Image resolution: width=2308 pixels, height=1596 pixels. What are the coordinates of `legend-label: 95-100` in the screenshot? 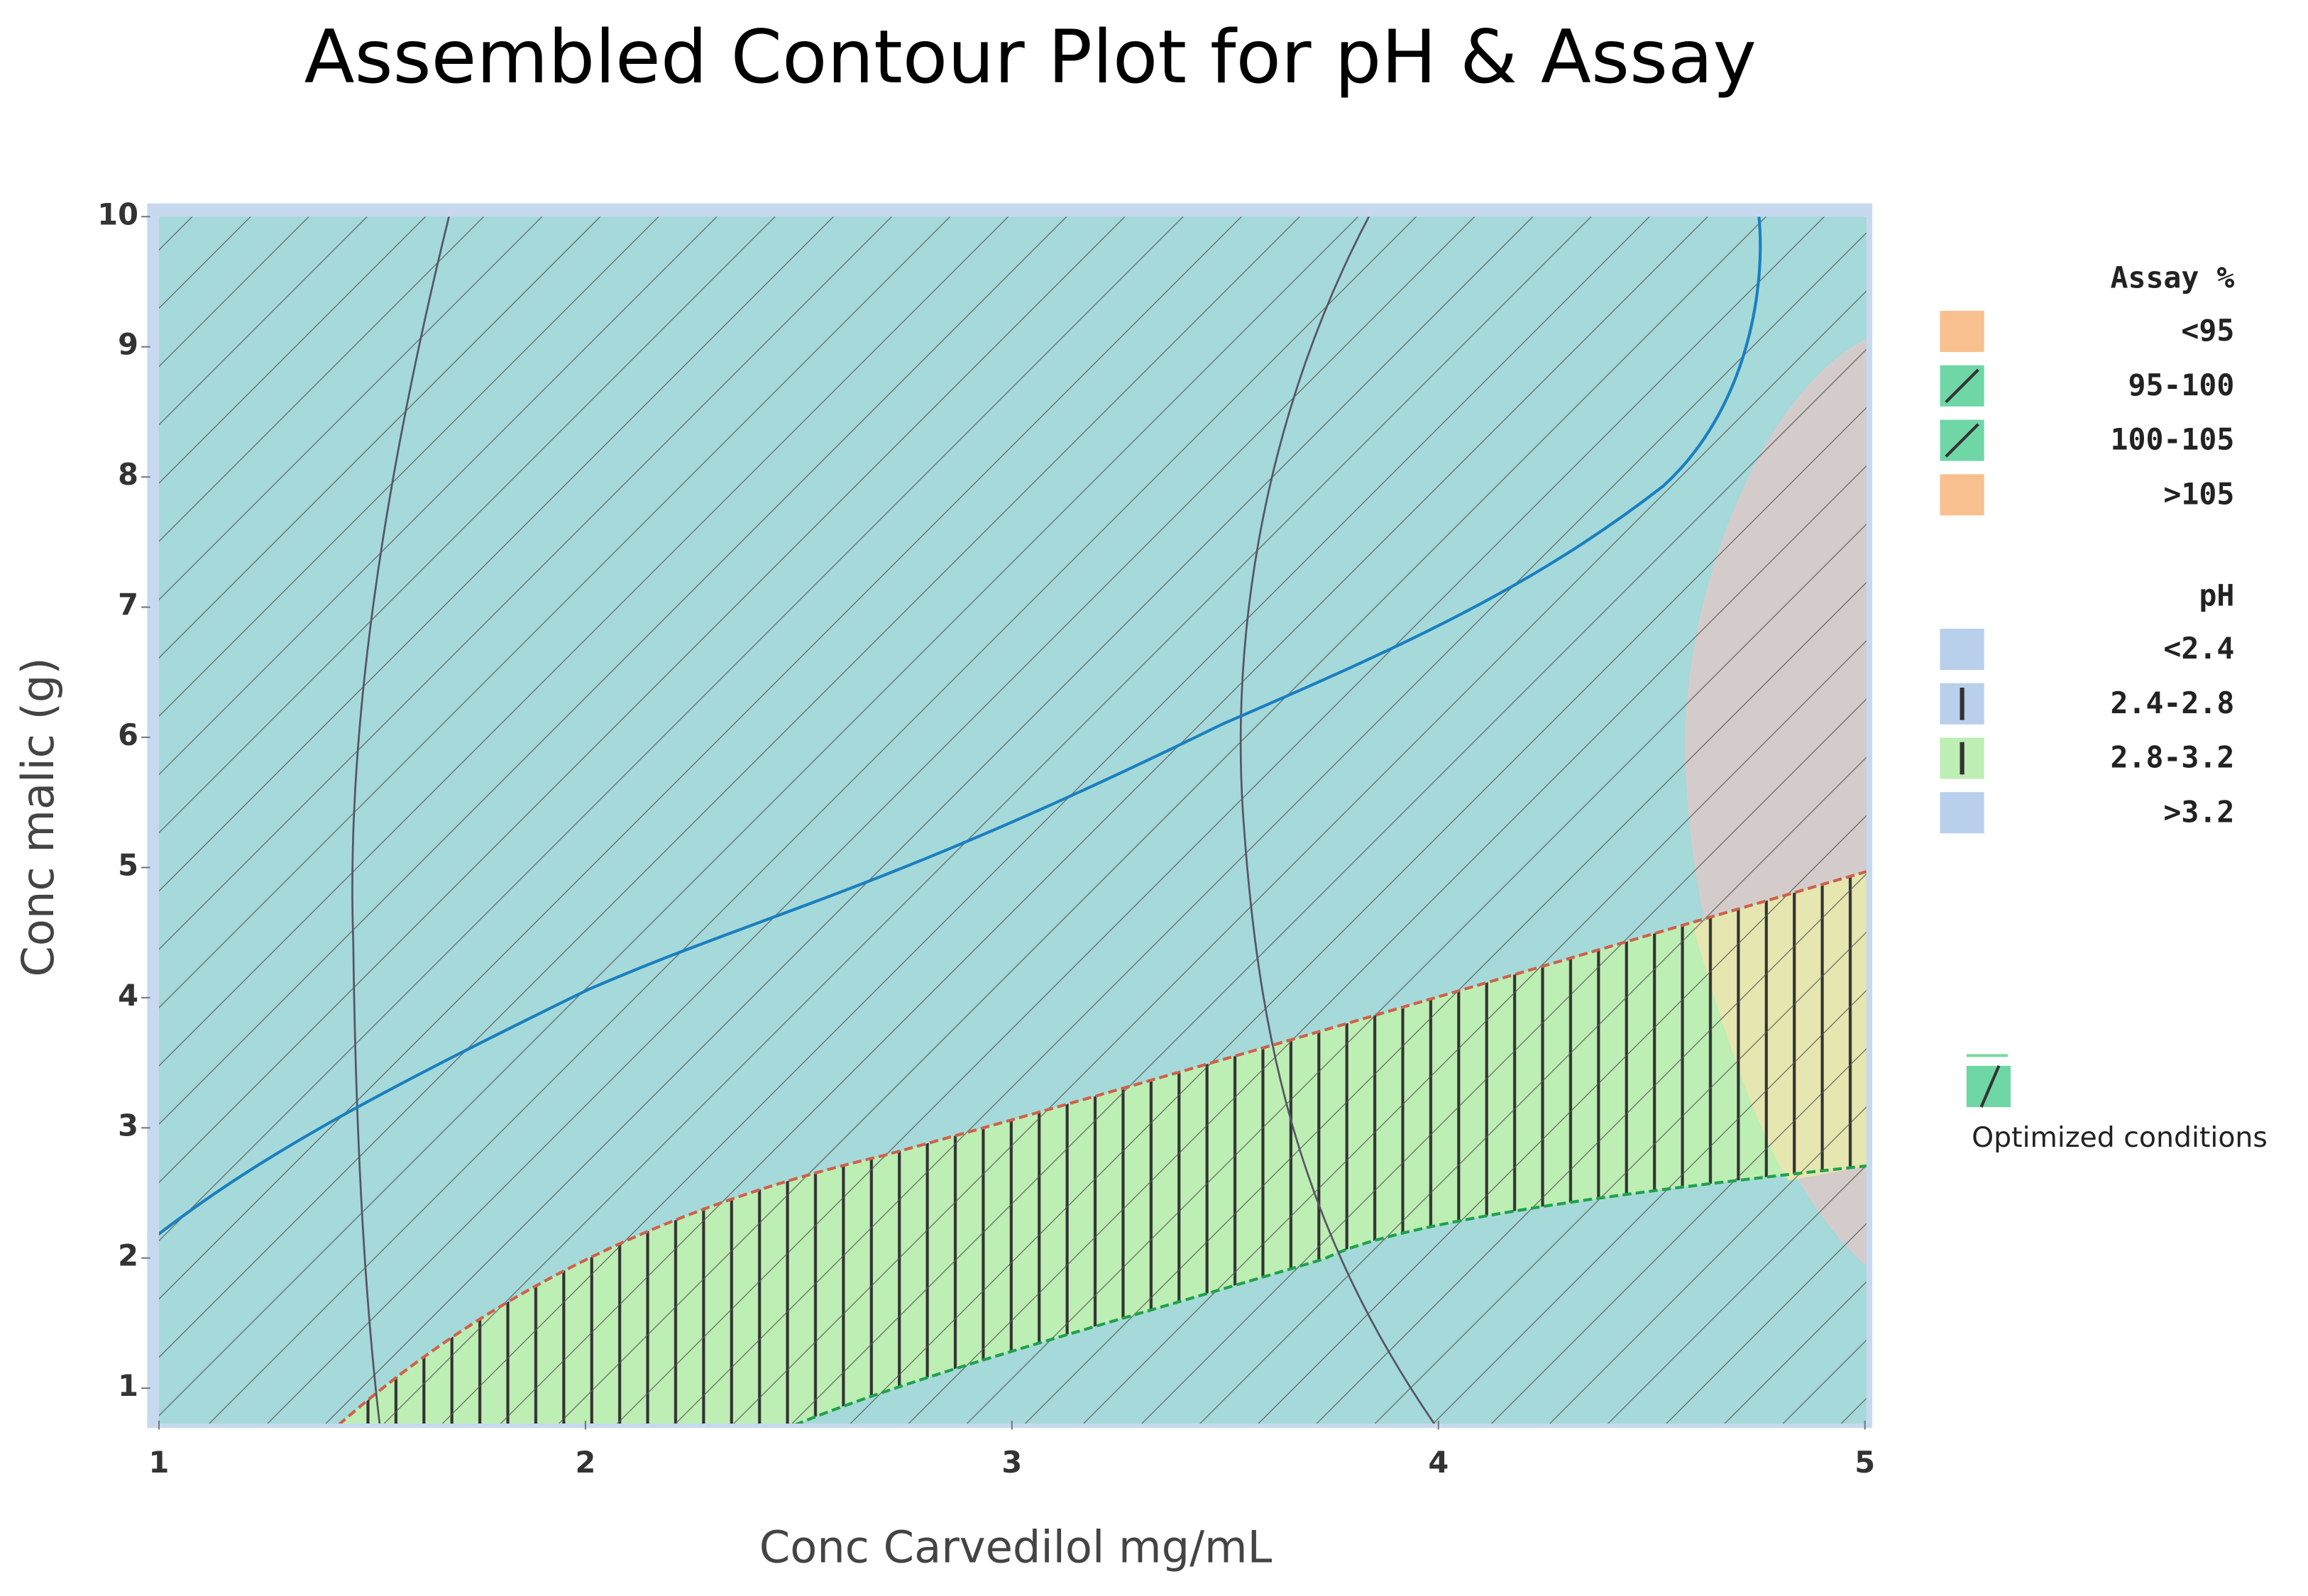 It's located at (2181, 385).